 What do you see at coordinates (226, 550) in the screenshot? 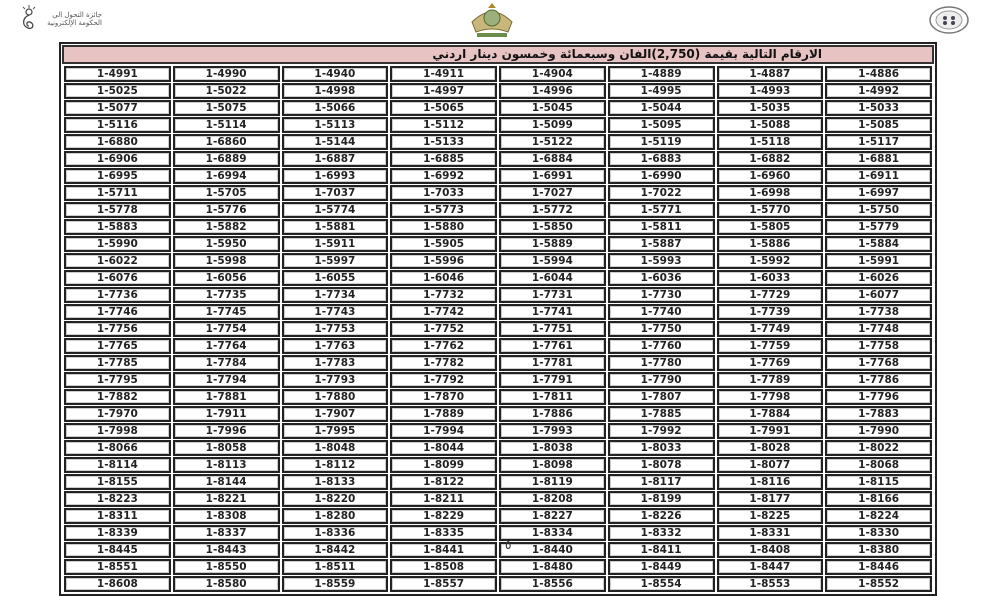
I see `table-cell: 1-8443` at bounding box center [226, 550].